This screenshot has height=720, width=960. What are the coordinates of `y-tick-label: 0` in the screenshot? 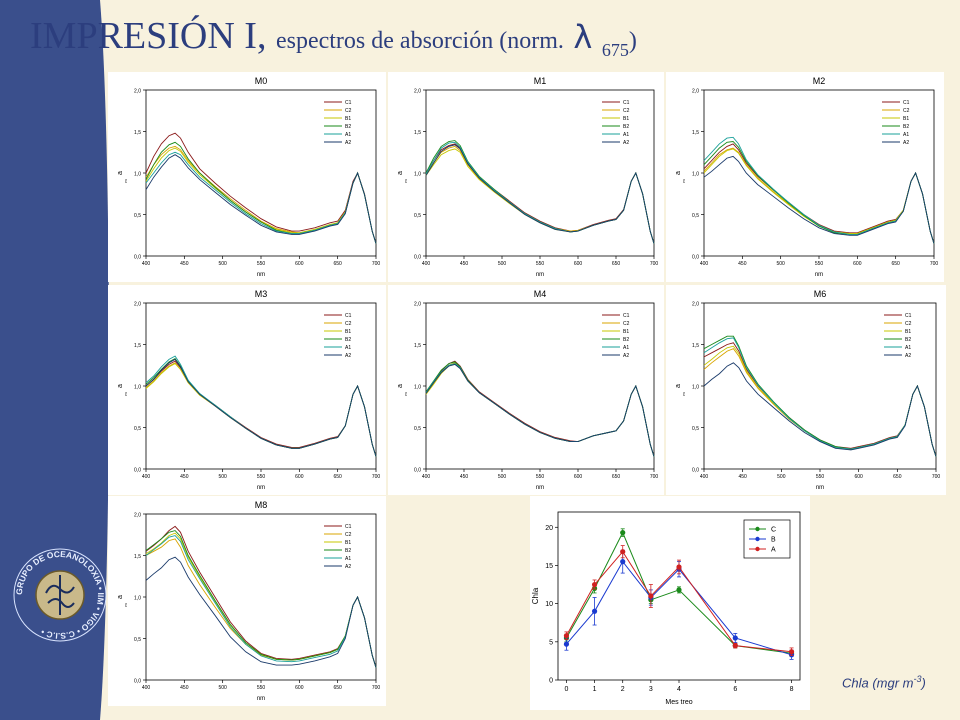 It's located at (551, 681).